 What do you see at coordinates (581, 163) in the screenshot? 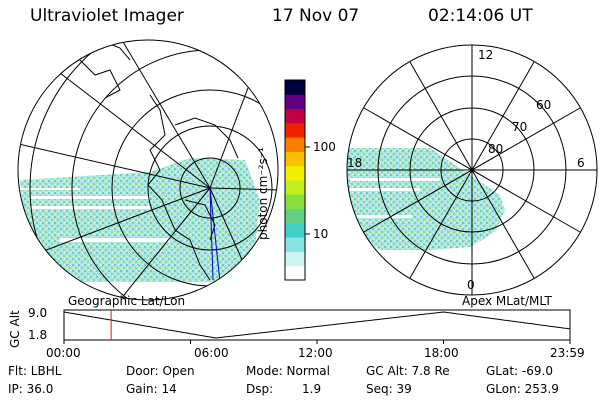
I see `mlt-label-6: 6` at bounding box center [581, 163].